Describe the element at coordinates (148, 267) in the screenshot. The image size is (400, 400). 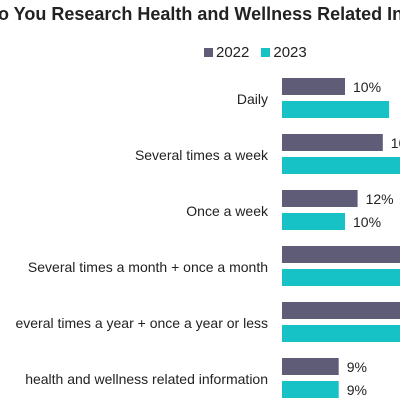
I see `category-label: Several times a month + once a month` at that location.